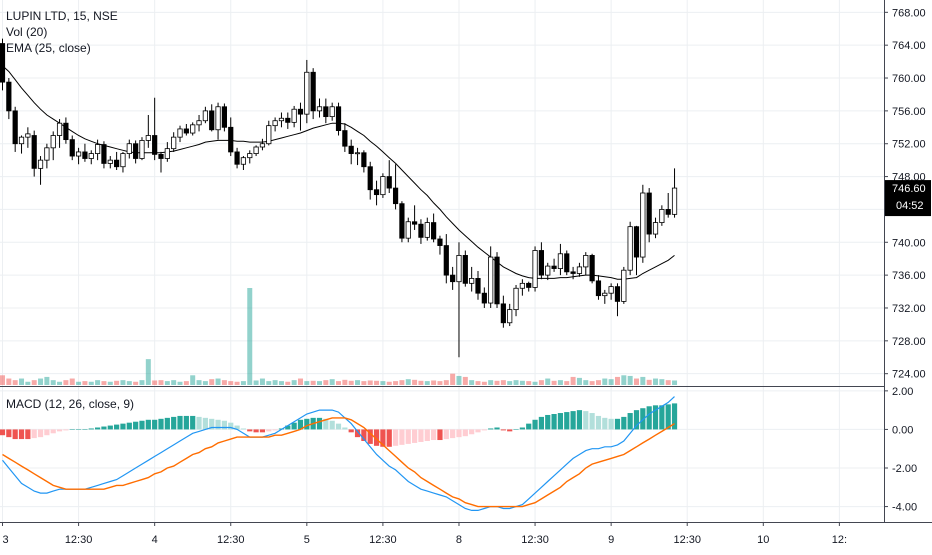  I want to click on macd-line, so click(338, 453).